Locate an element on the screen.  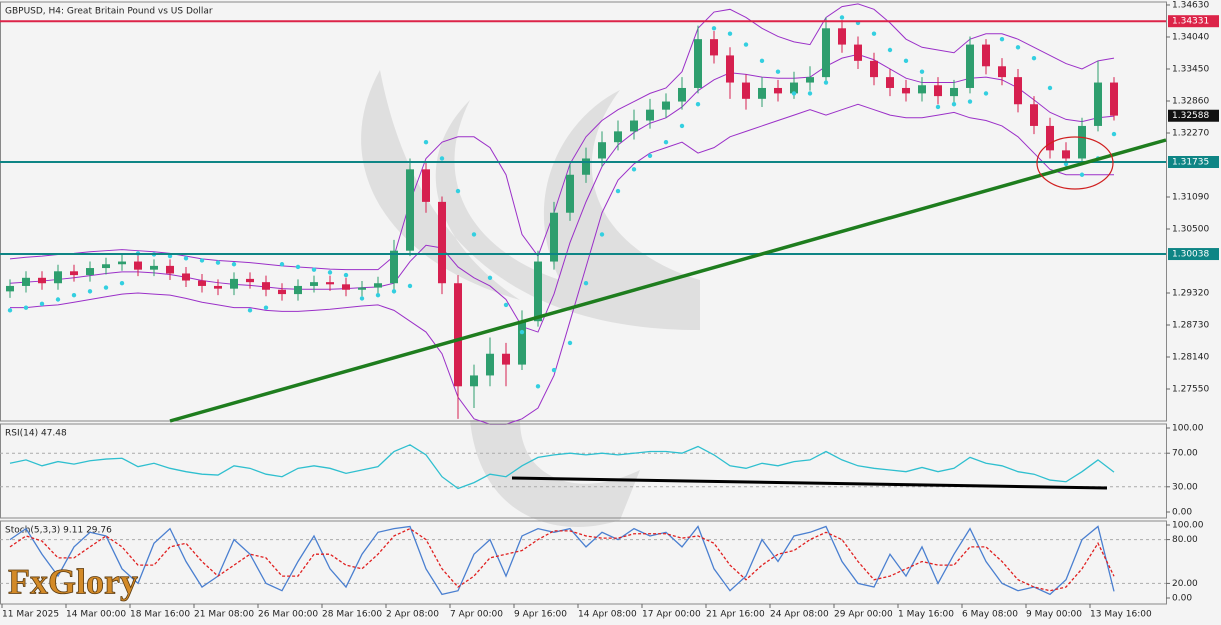
x-tick-label: 14 Mar 00:00 is located at coordinates (96, 615).